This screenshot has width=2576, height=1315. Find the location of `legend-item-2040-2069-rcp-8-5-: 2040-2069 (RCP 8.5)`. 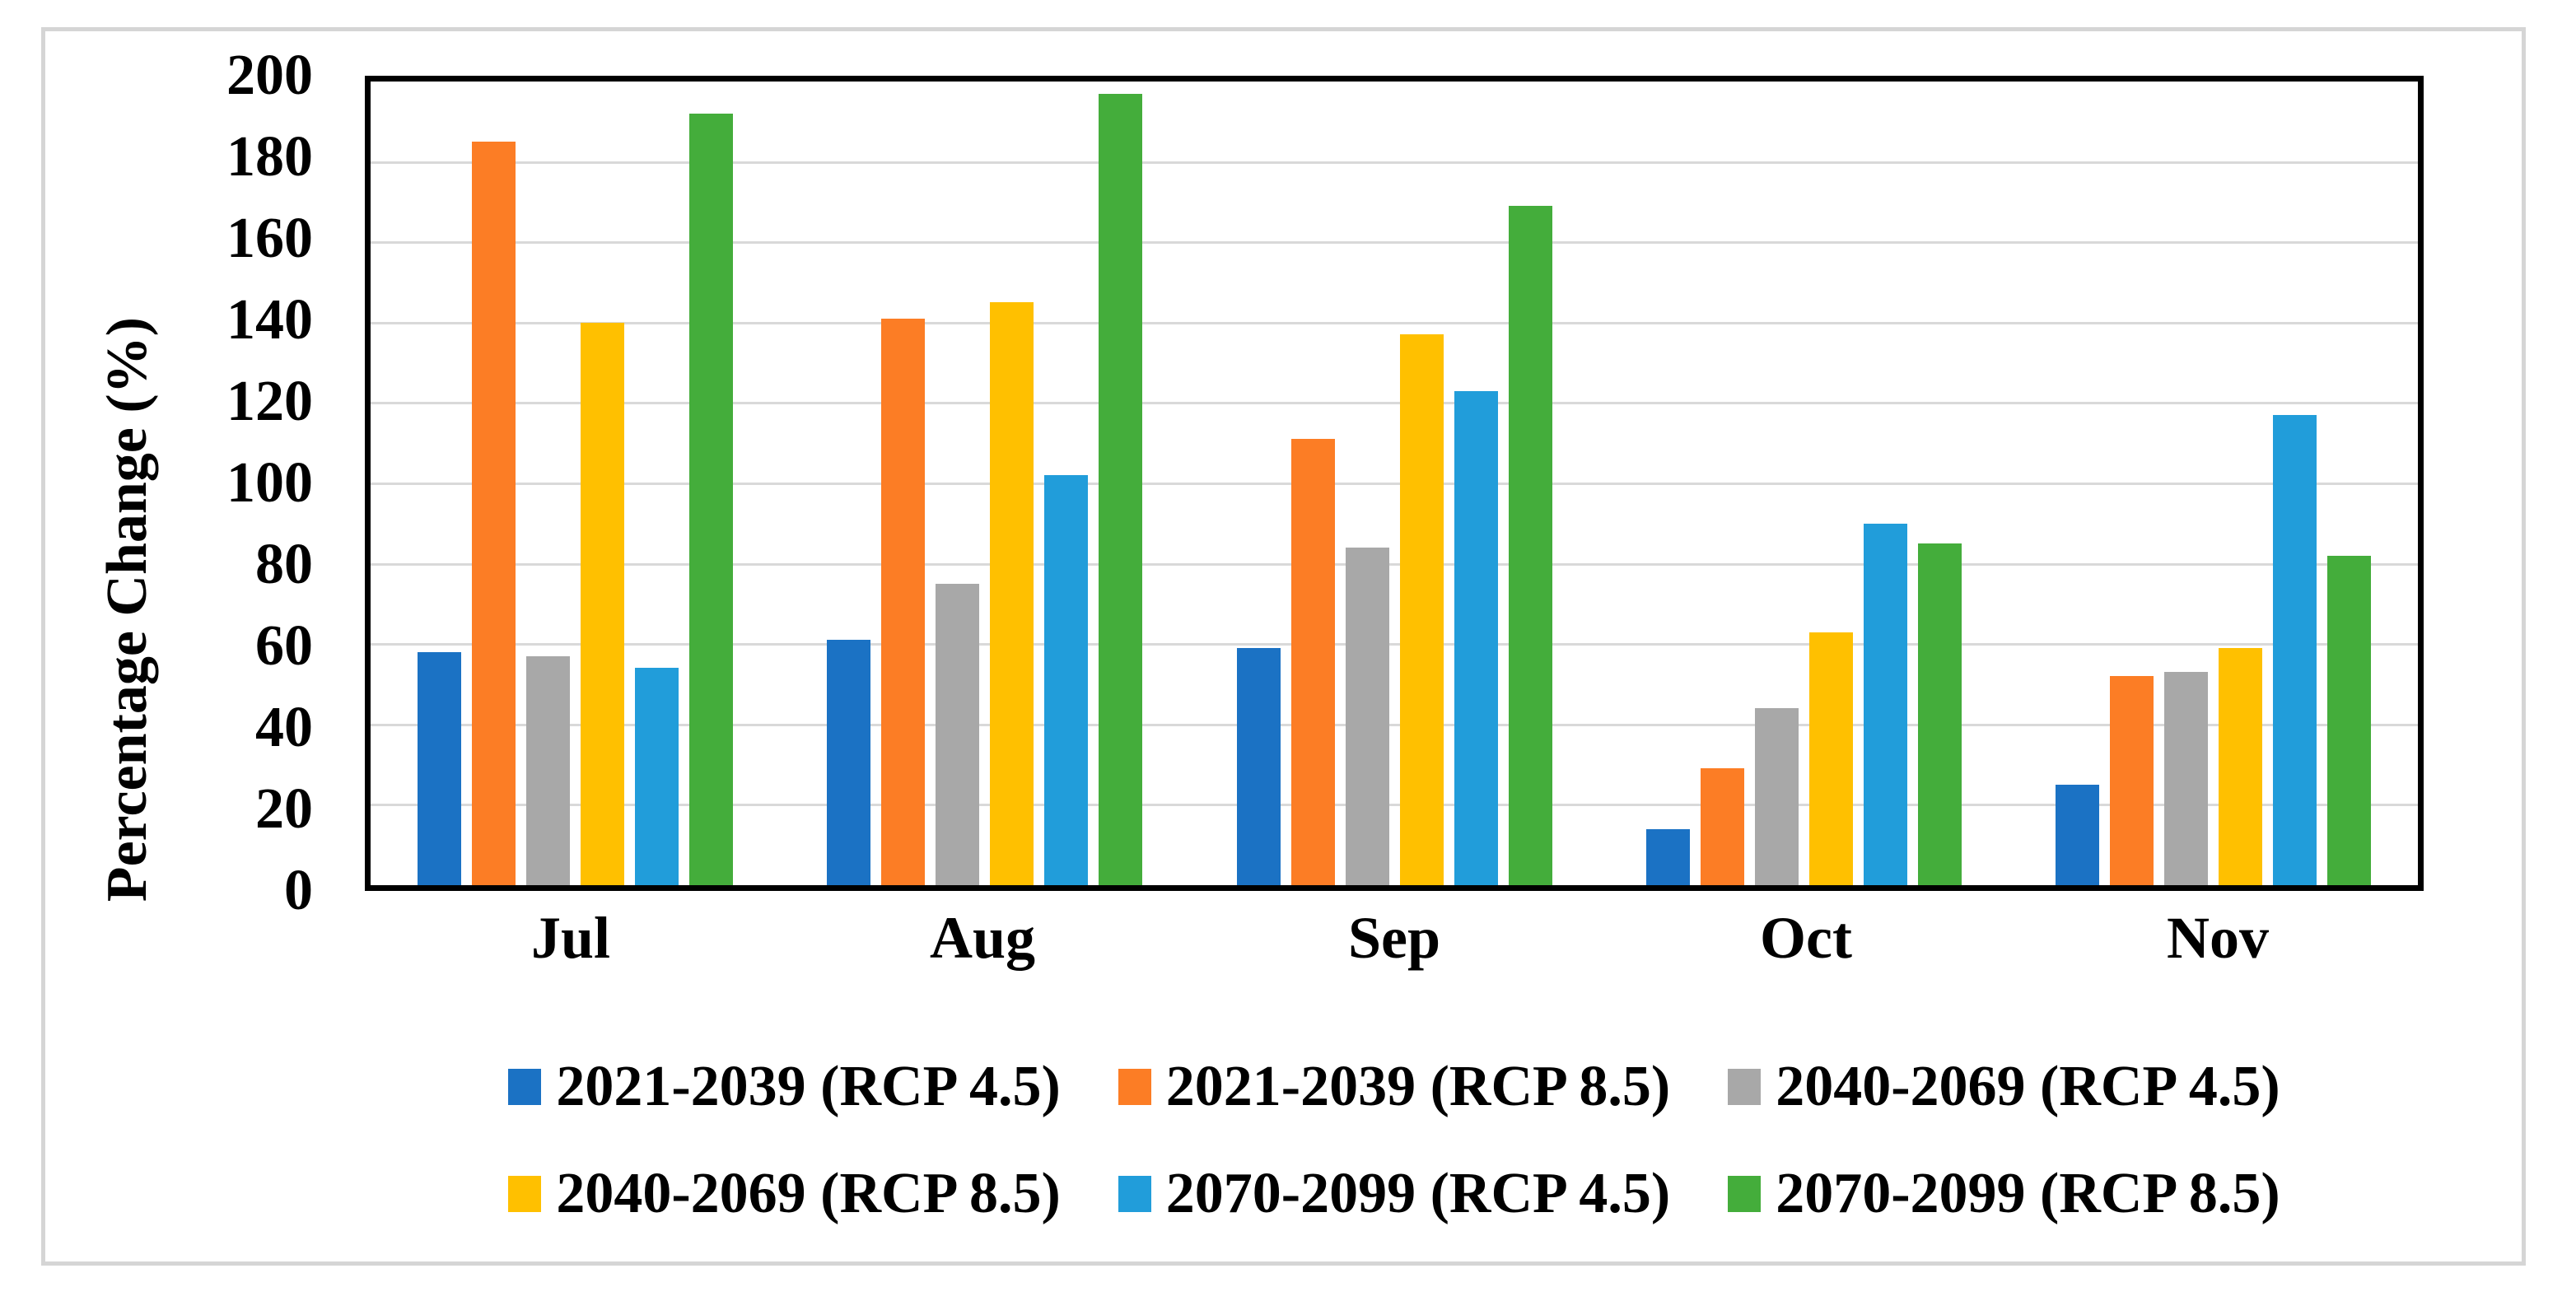

legend-item-2040-2069-rcp-8-5-: 2040-2069 (RCP 8.5) is located at coordinates (784, 1194).